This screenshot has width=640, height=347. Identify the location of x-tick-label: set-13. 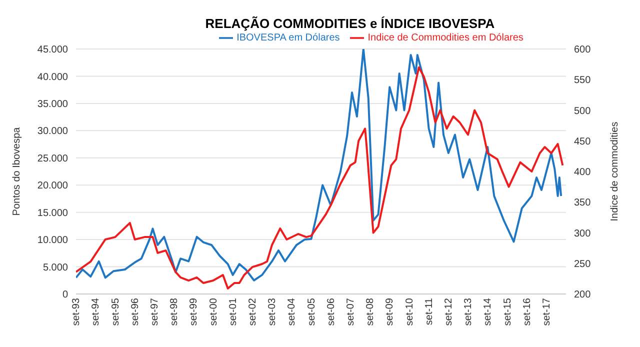
(468, 312).